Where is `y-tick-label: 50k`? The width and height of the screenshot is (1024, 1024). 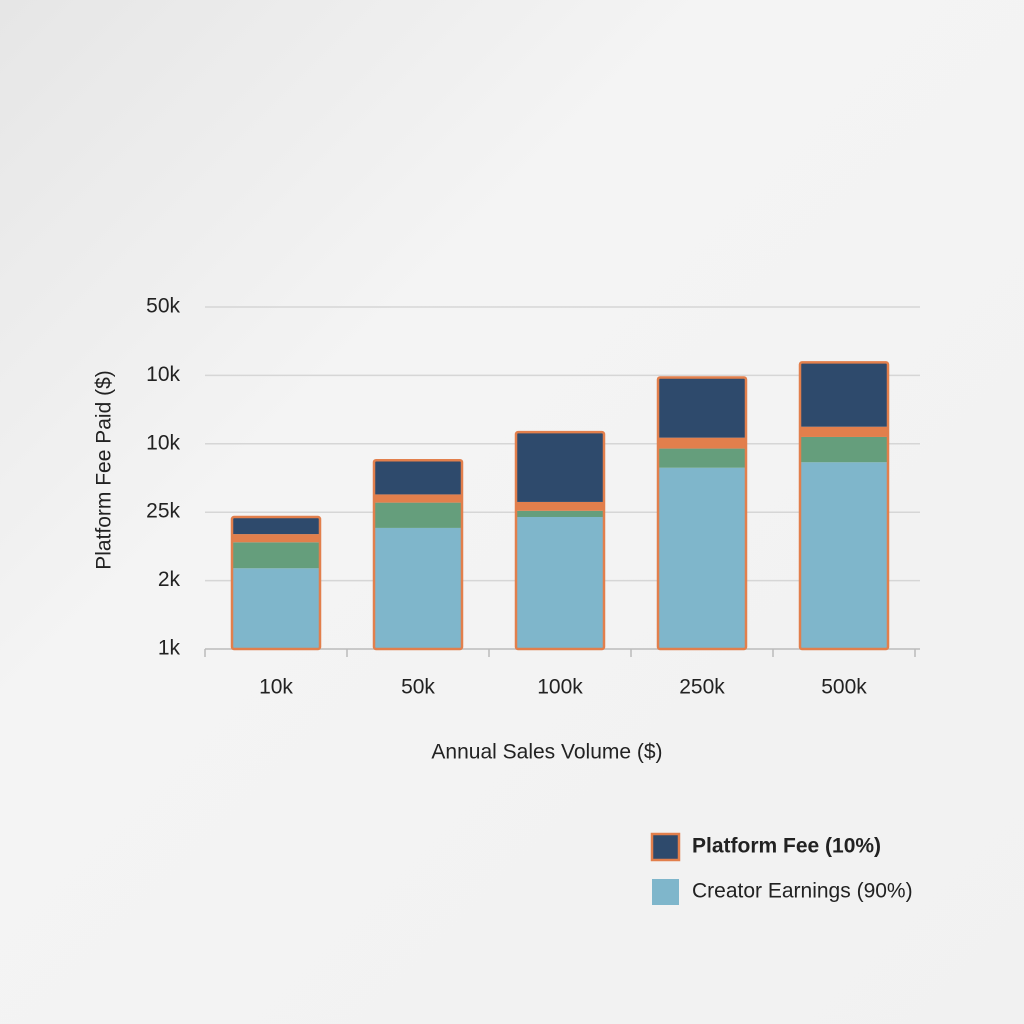
y-tick-label: 50k is located at coordinates (163, 306).